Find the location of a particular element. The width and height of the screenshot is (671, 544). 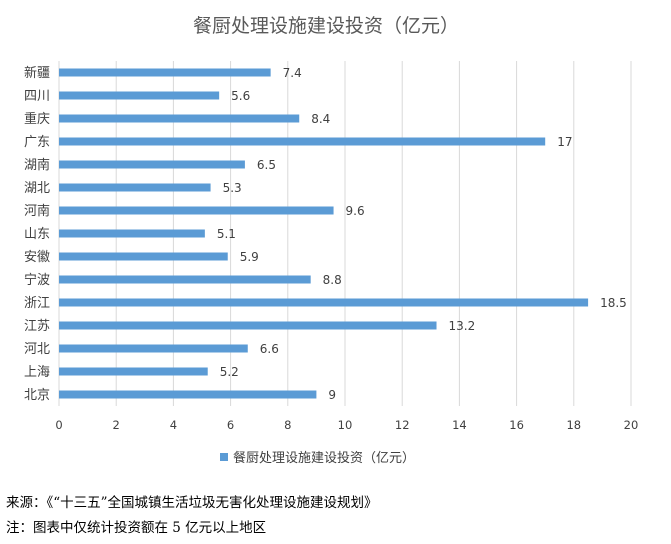

legend: 餐厨处理设施建设投资（亿元） is located at coordinates (317, 458).